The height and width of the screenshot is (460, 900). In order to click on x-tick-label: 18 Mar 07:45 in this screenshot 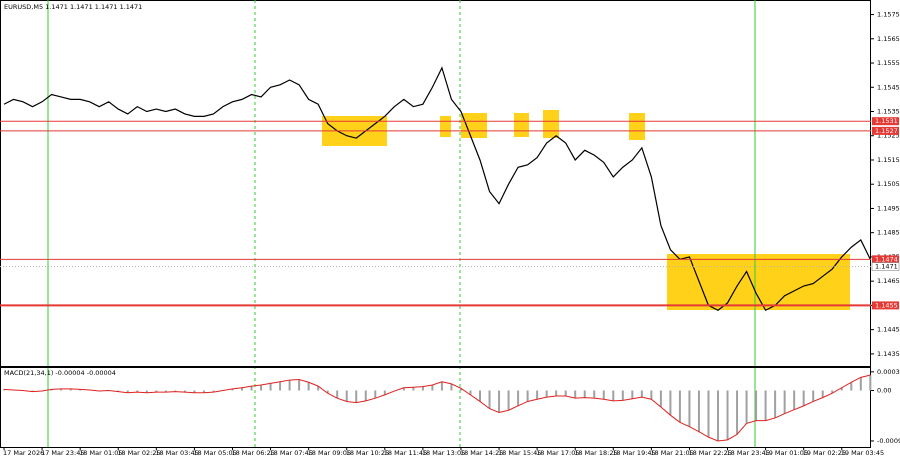, I will do `click(291, 453)`.